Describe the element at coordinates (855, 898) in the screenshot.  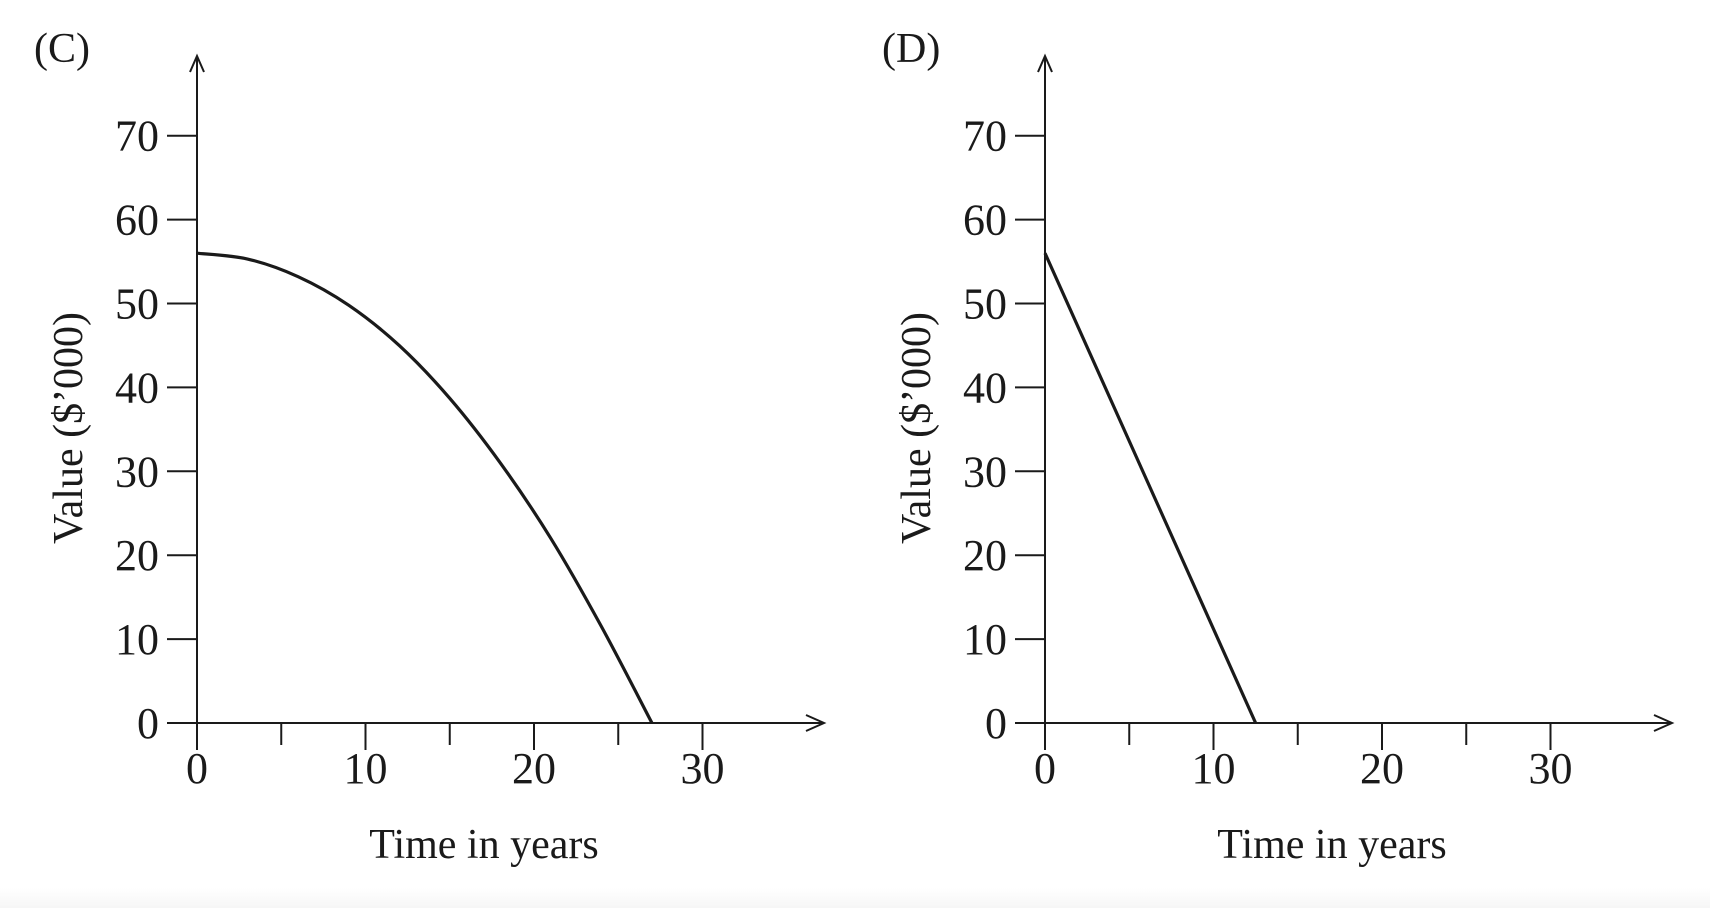
I see `footer-band` at that location.